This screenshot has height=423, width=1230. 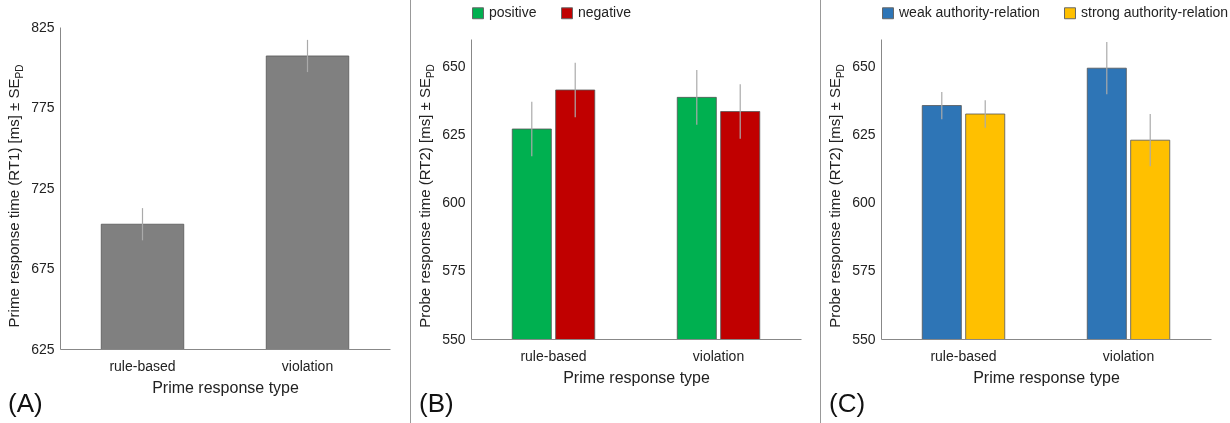 I want to click on y-tick-label: 825, so click(x=43, y=26).